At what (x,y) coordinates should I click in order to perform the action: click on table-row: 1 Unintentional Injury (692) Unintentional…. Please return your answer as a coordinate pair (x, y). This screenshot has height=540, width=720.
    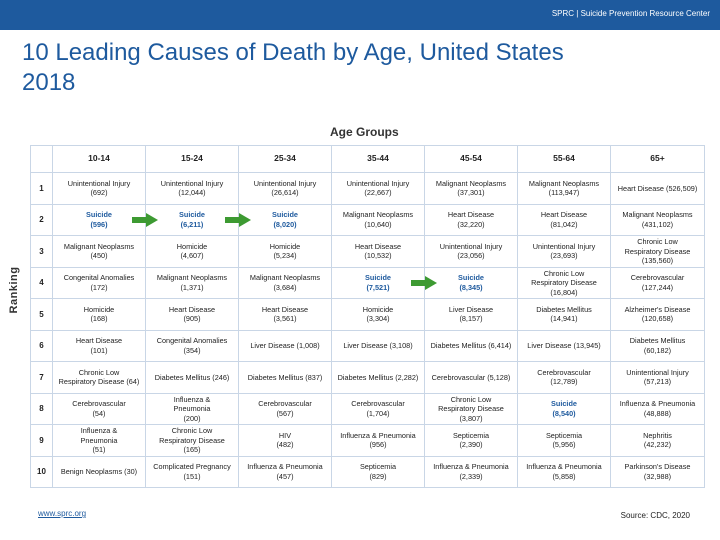
    Looking at the image, I should click on (367, 188).